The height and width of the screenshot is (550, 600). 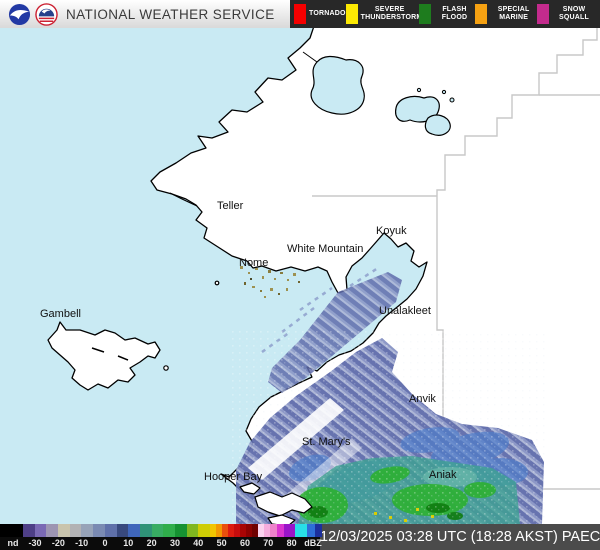 I want to click on colorbar-tick-label: 30, so click(x=174, y=543).